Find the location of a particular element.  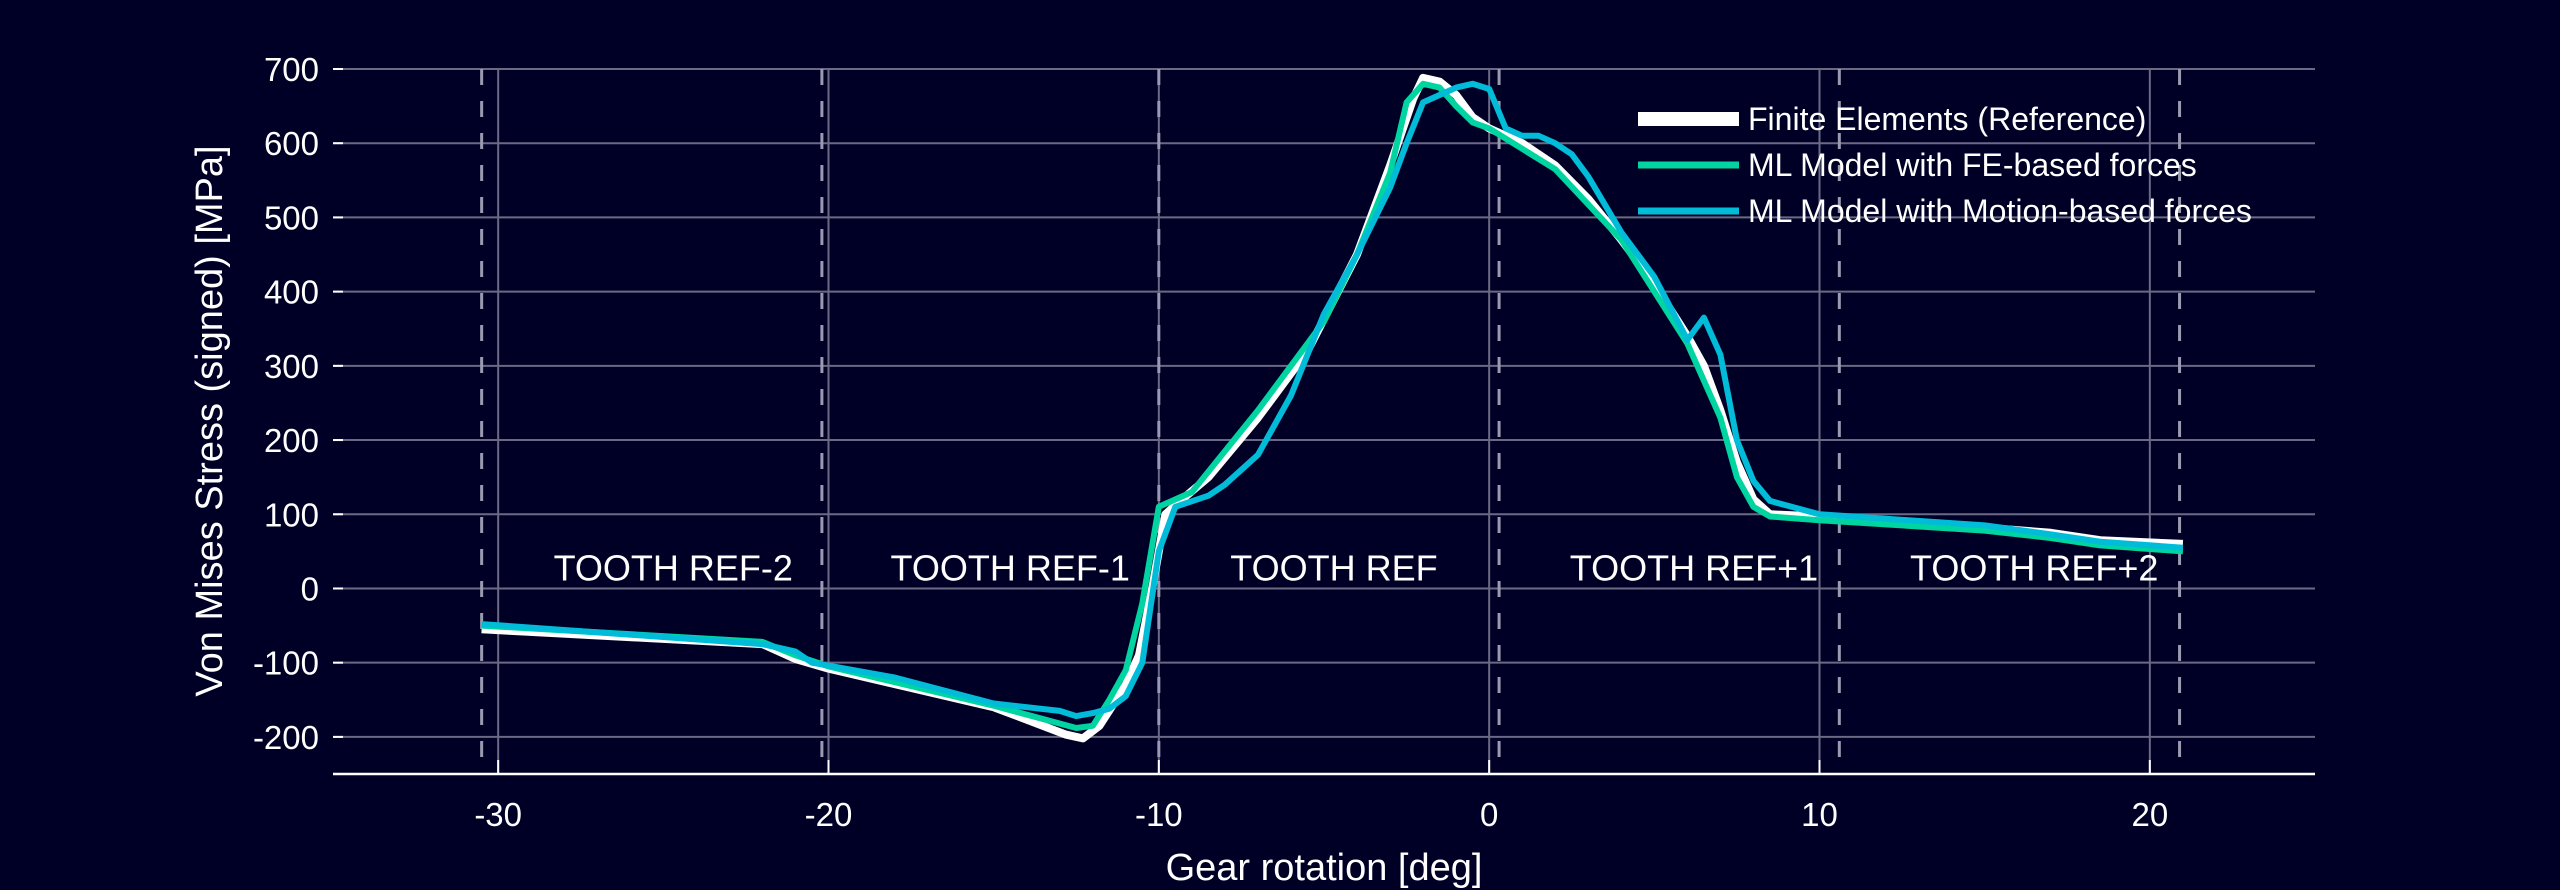

y-tick-label: 600 is located at coordinates (291, 143).